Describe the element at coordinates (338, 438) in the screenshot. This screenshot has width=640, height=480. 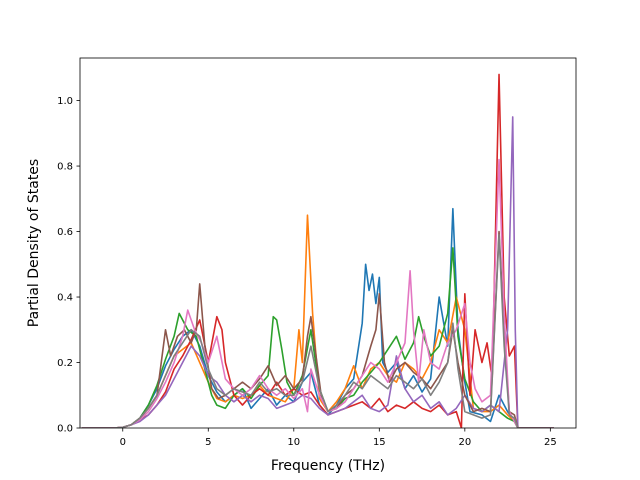
I see `x-axis-ticks: 0 5 10 15 20 25` at that location.